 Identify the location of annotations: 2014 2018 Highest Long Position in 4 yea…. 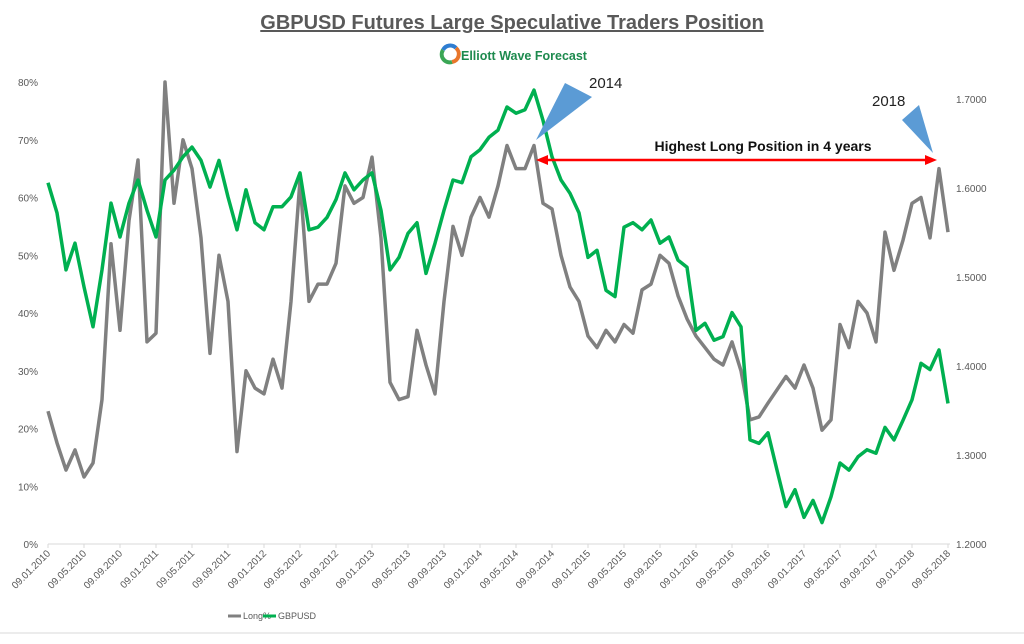
(736, 120).